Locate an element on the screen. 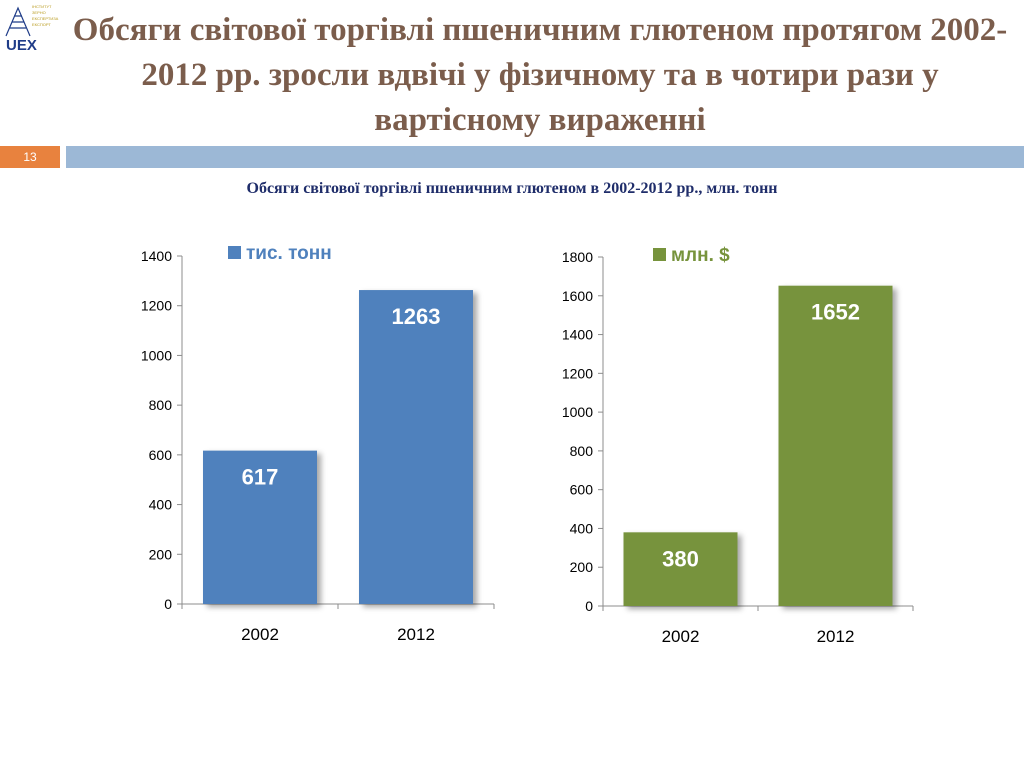 This screenshot has height=768, width=1024. y-tick-label: 1600 is located at coordinates (577, 296).